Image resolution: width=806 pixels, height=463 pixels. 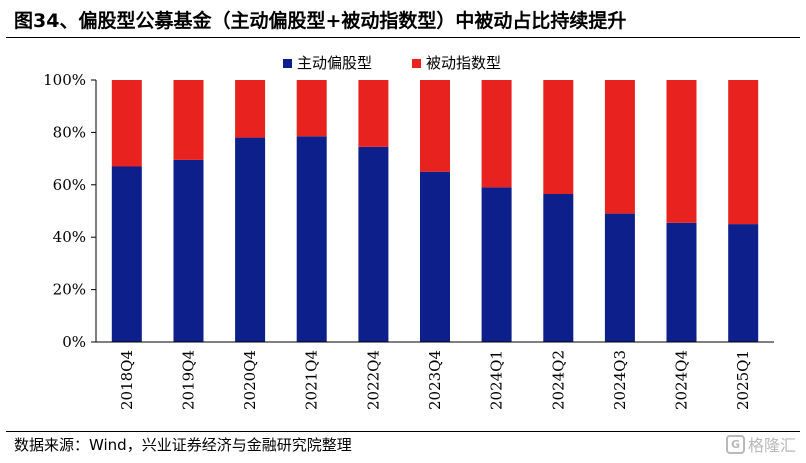 I want to click on watermark-text: 格隆汇, so click(x=771, y=445).